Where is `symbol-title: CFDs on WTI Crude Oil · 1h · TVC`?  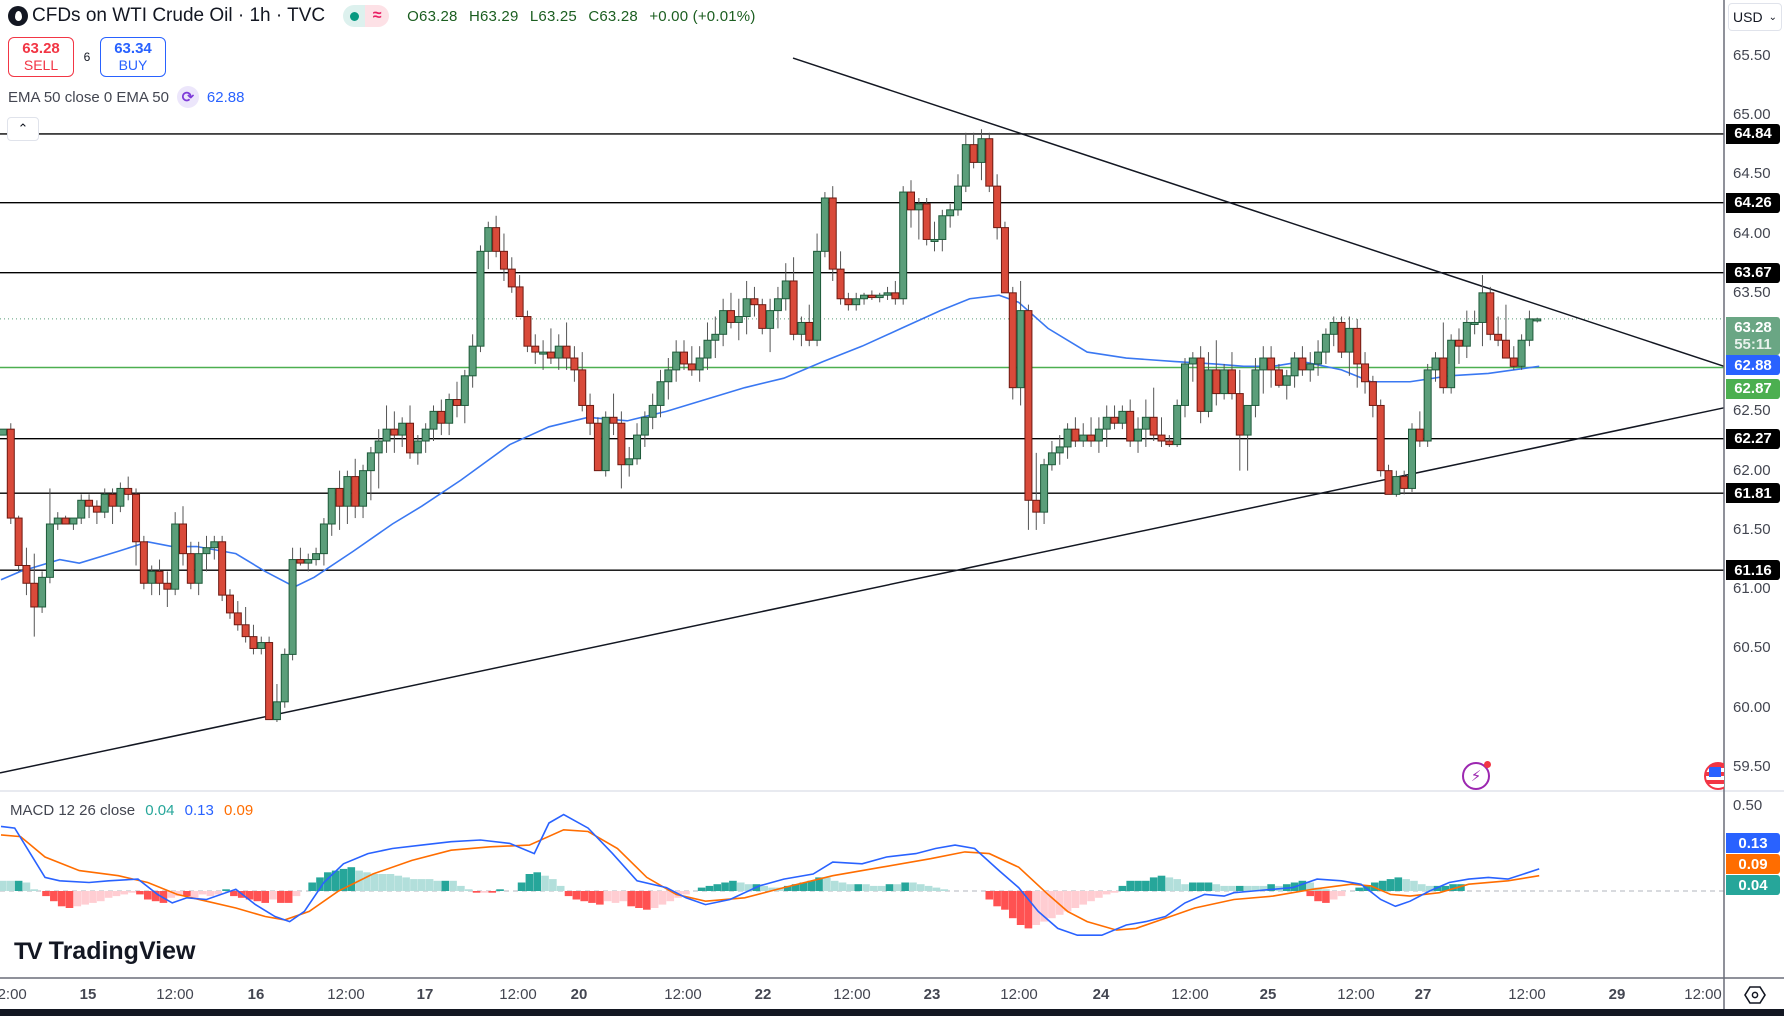 symbol-title: CFDs on WTI Crude Oil · 1h · TVC is located at coordinates (179, 15).